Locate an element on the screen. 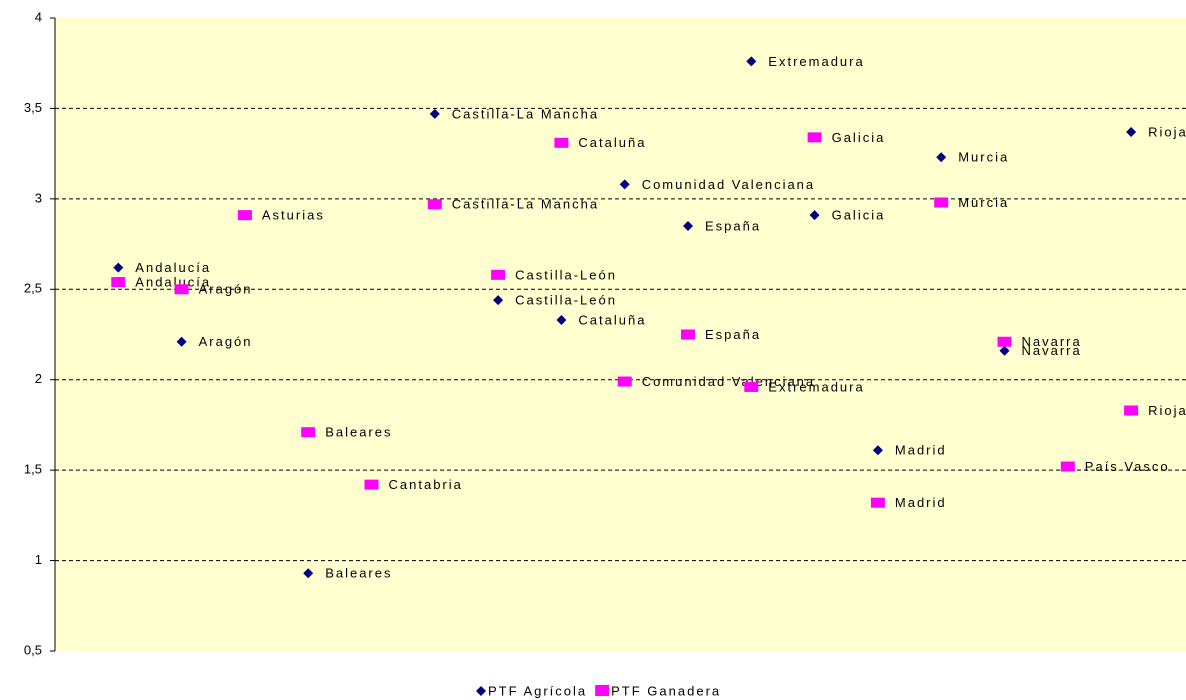 This screenshot has height=700, width=1186. data-label: Asturias is located at coordinates (293, 215).